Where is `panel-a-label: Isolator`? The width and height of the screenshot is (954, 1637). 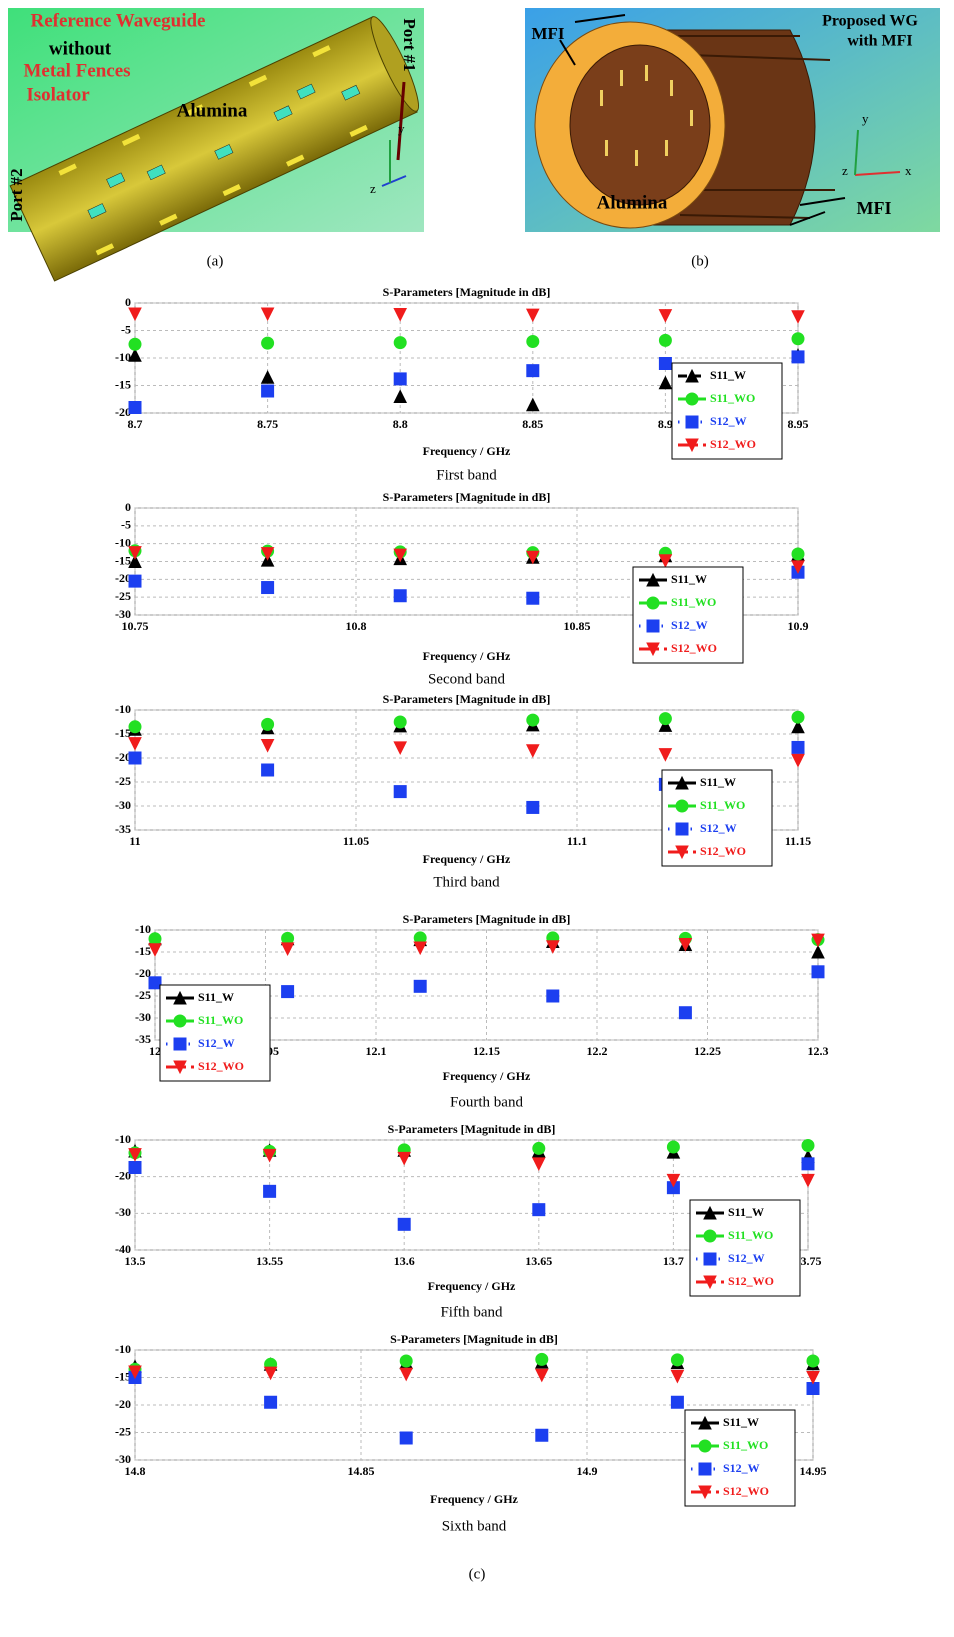
panel-a-label: Isolator is located at coordinates (58, 94).